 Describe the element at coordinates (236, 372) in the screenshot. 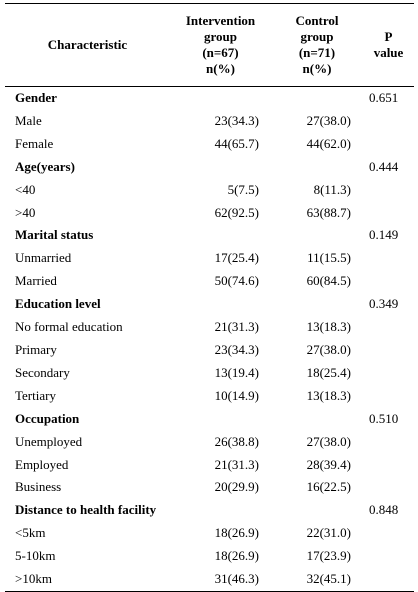

I see `intervention-value: 13(19.4)` at that location.